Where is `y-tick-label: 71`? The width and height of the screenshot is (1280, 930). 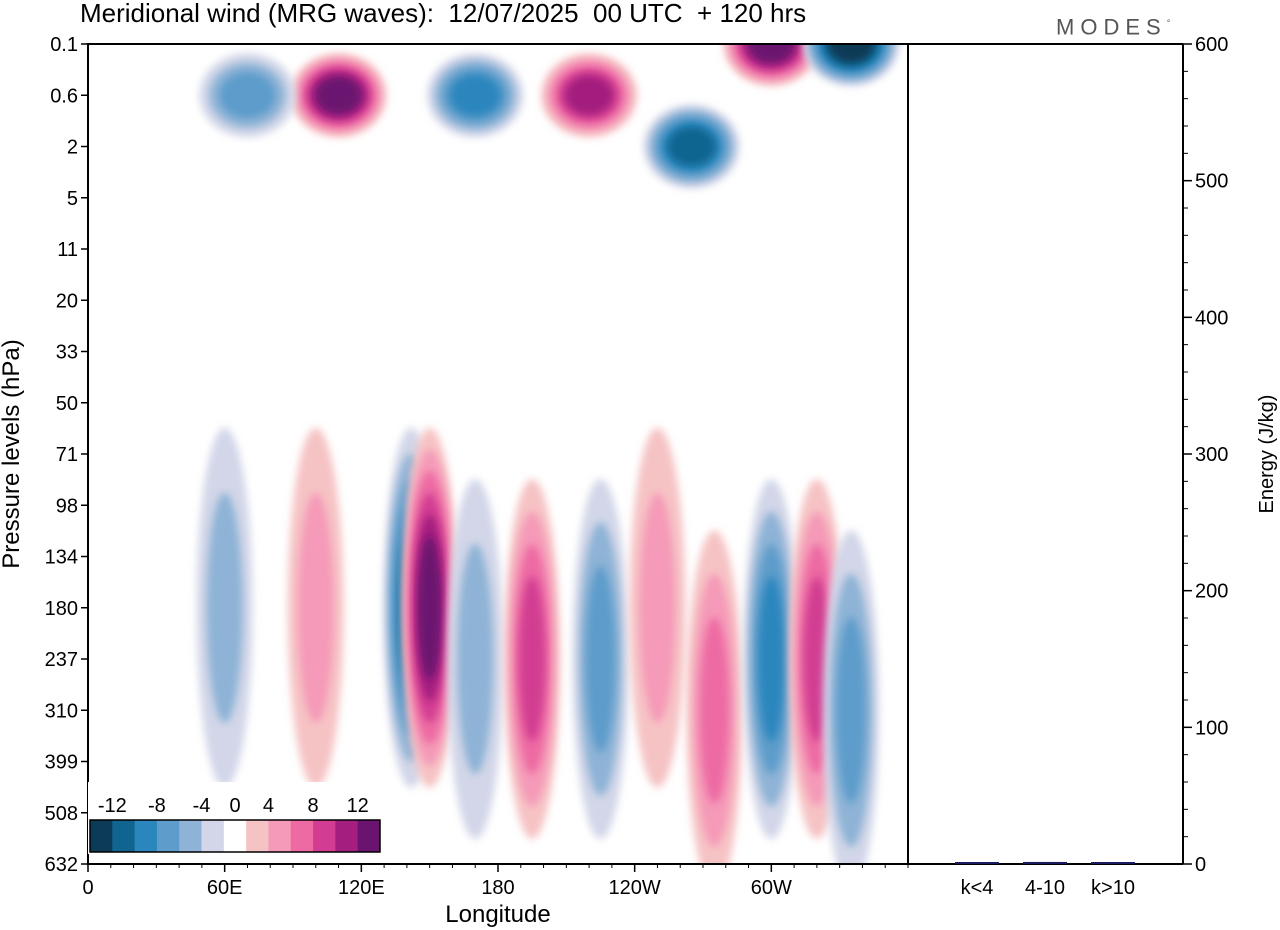 y-tick-label: 71 is located at coordinates (67, 455).